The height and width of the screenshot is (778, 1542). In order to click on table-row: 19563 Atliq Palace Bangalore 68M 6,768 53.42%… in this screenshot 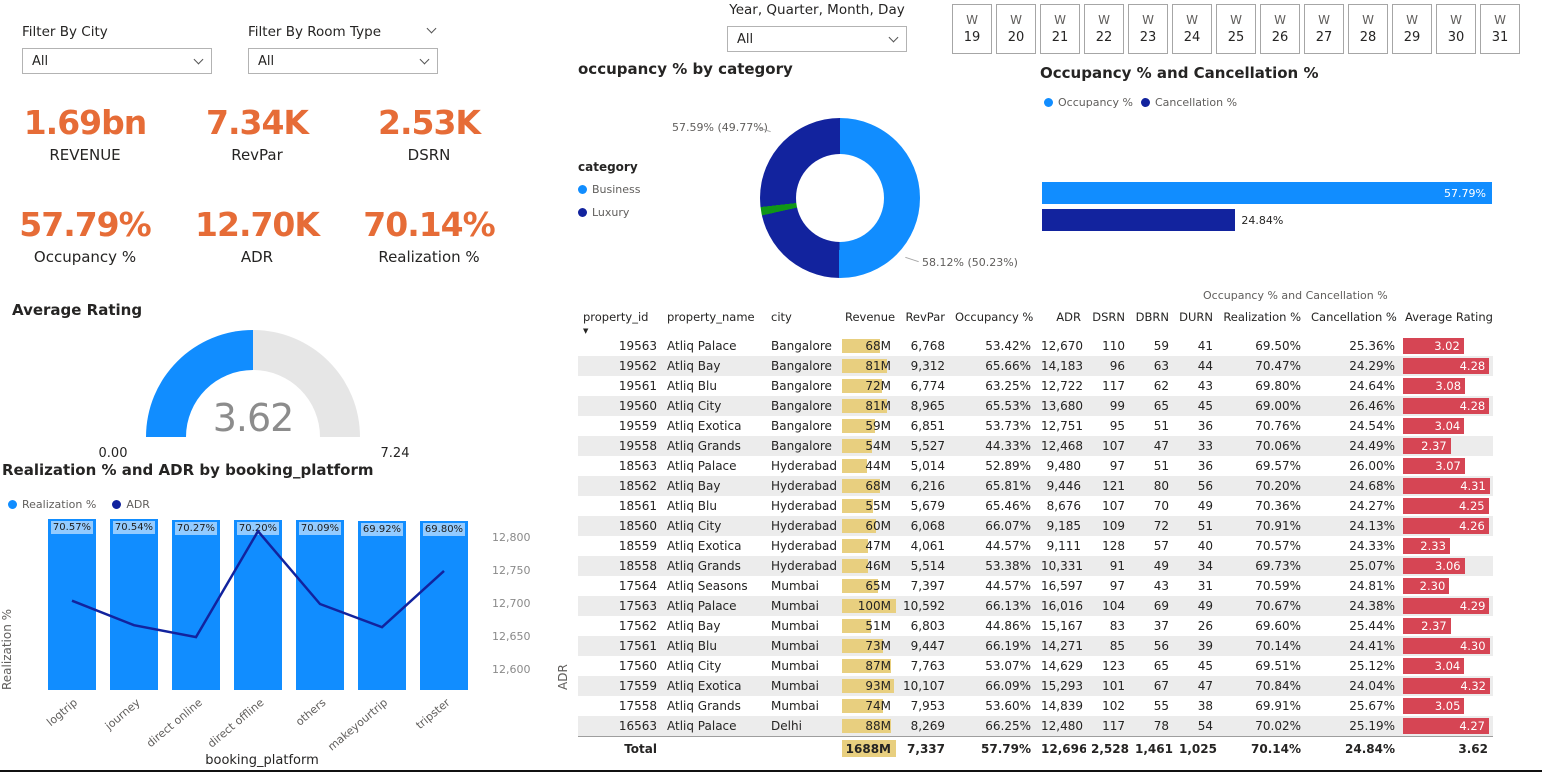, I will do `click(1035, 346)`.